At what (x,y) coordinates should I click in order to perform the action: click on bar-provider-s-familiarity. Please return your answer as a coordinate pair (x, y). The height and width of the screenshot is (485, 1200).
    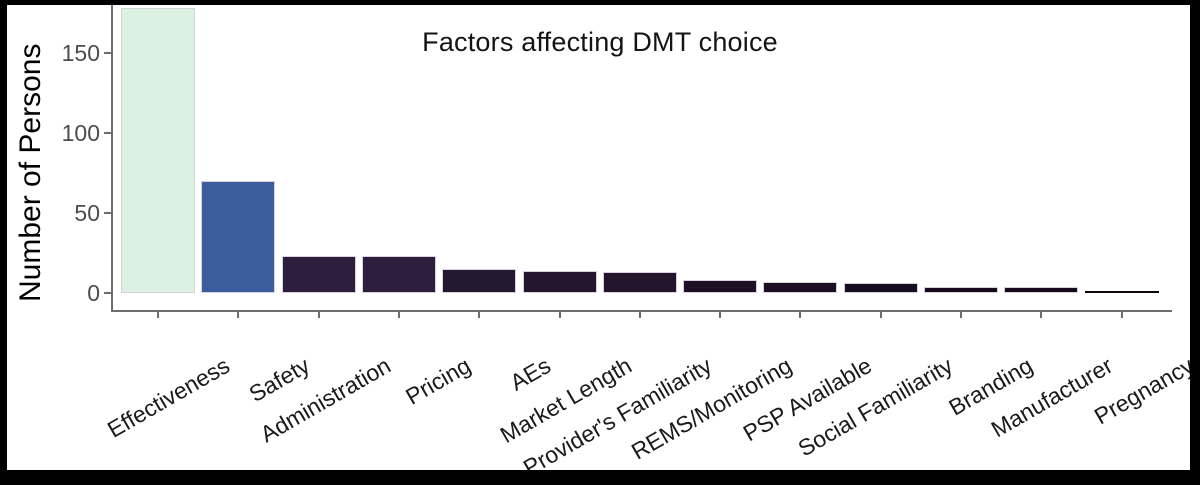
    Looking at the image, I should click on (639, 282).